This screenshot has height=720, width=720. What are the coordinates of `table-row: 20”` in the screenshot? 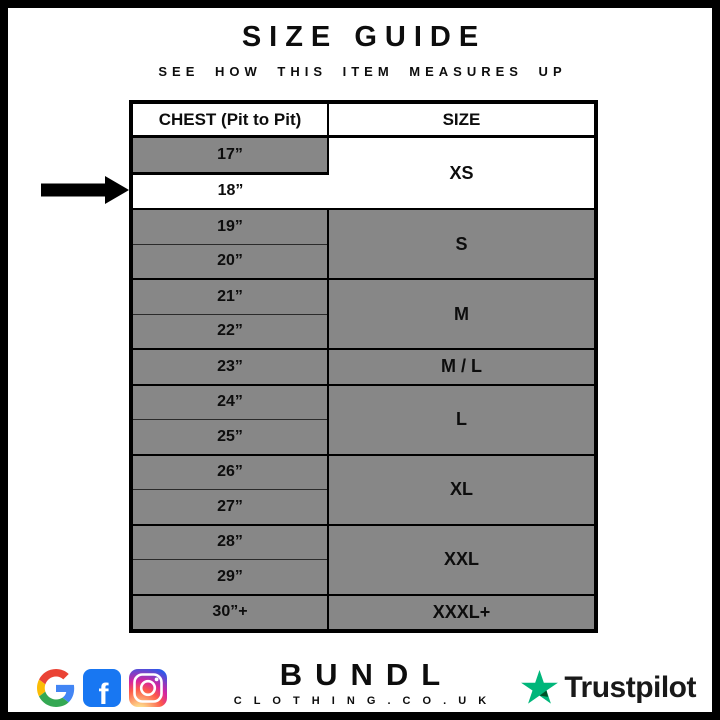 It's located at (363, 262).